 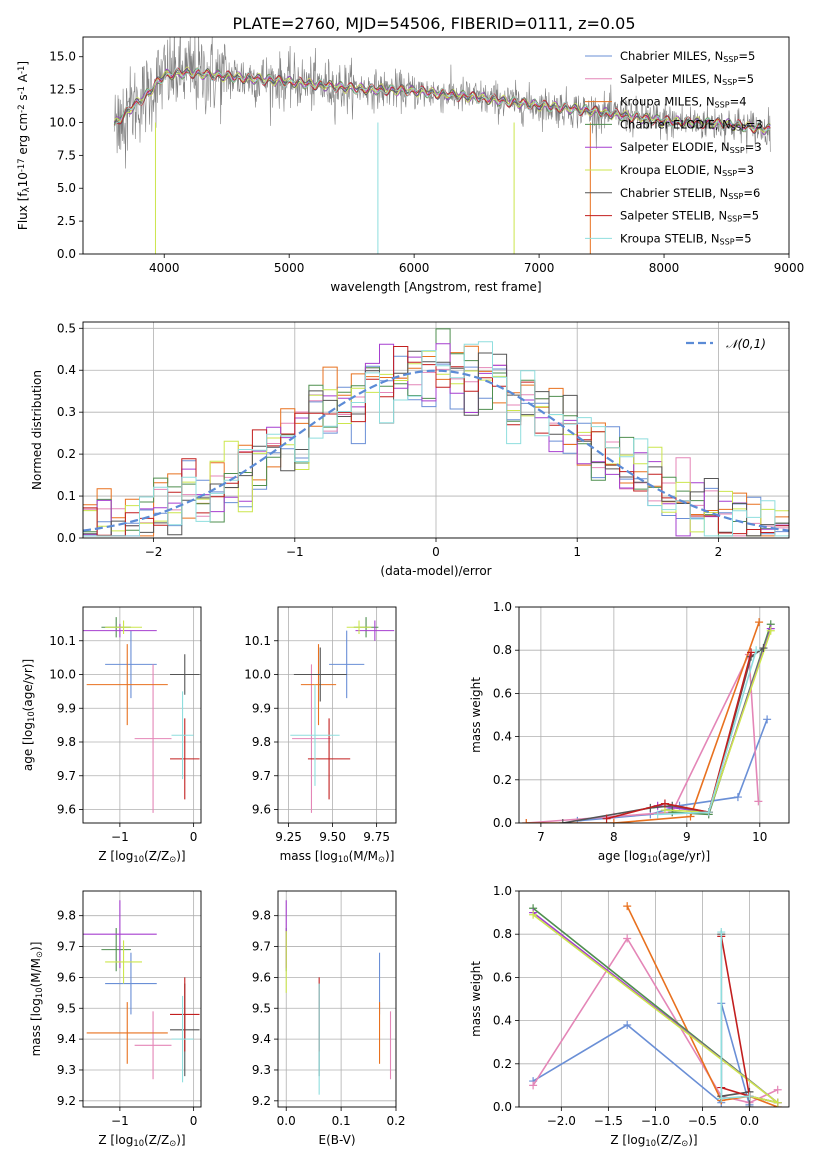 I want to click on y-tick-label: 9.5, so click(x=66, y=1008).